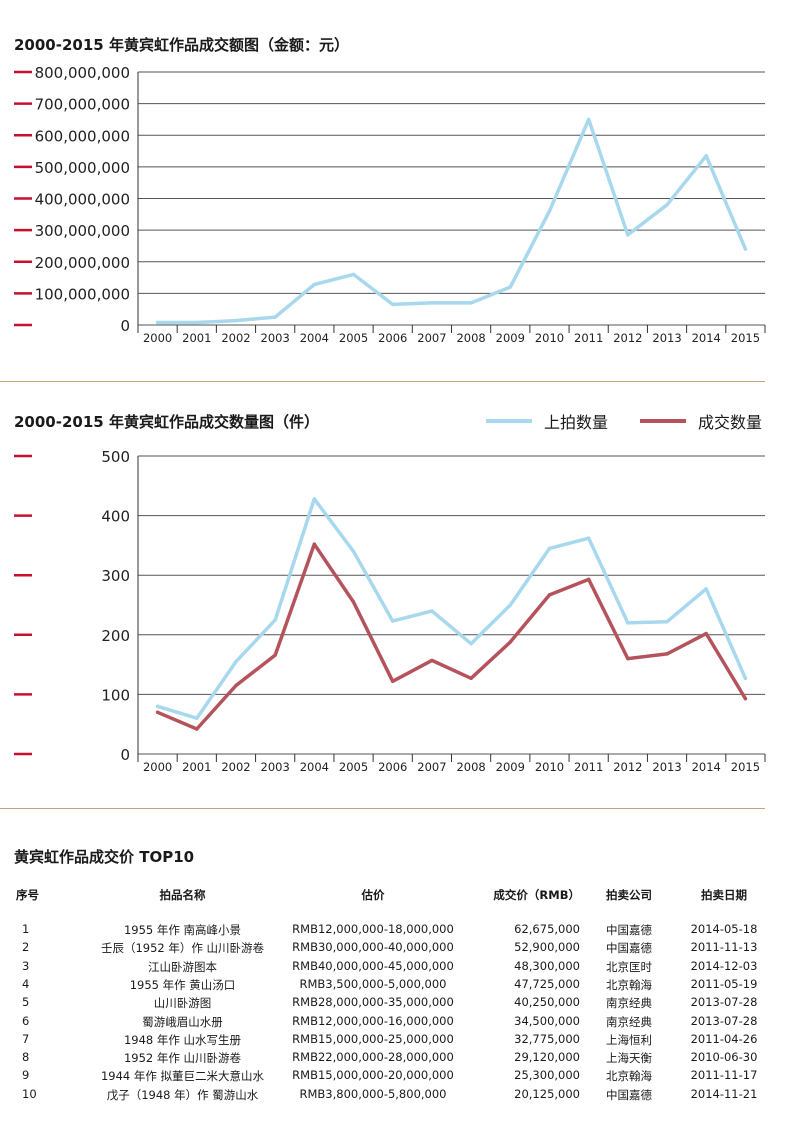 The width and height of the screenshot is (800, 1124). What do you see at coordinates (373, 1057) in the screenshot?
I see `table-cell: RMB22,000,000-28,000,000` at bounding box center [373, 1057].